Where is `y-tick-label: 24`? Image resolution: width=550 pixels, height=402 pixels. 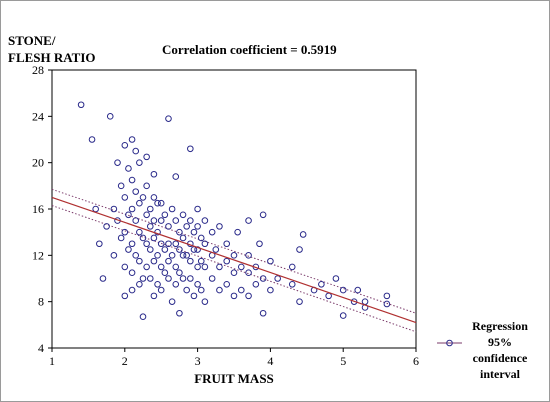 y-tick-label: 24 is located at coordinates (38, 116).